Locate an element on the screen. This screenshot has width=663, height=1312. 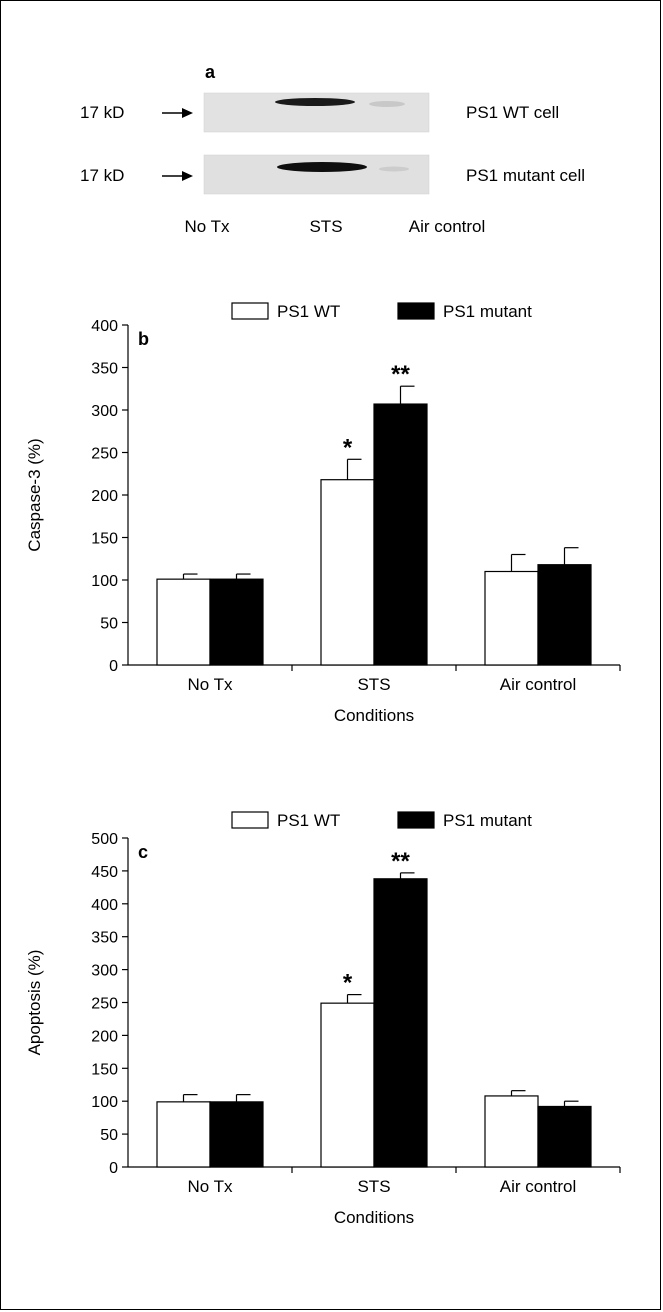
lane-label-air-control: Air control is located at coordinates (447, 226).